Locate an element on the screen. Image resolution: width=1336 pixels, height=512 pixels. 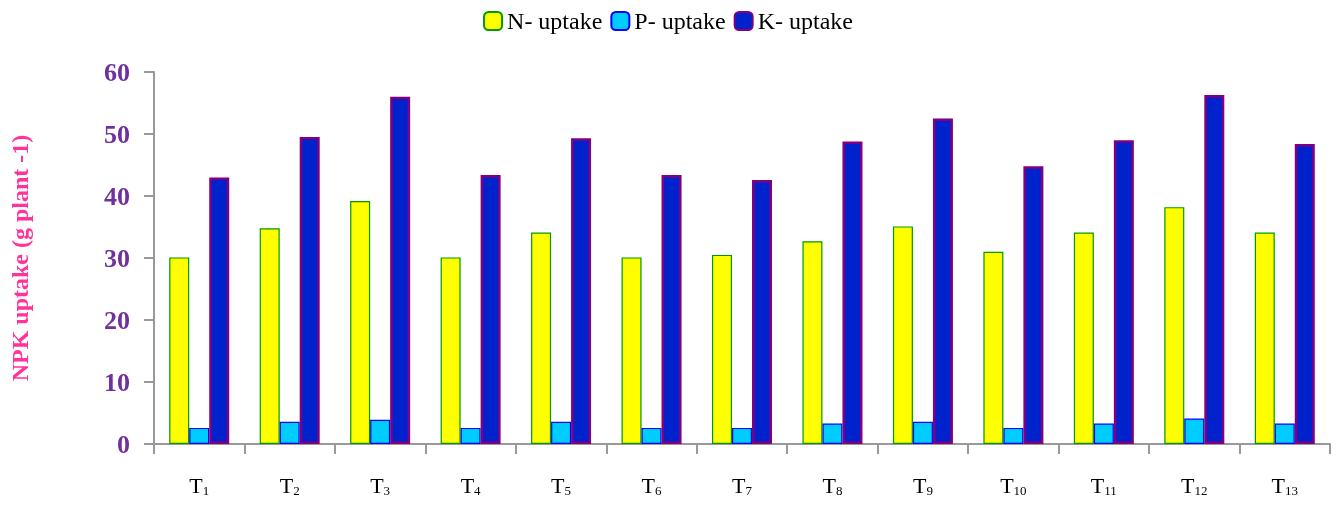
x-tick-label: T9 is located at coordinates (922, 485).